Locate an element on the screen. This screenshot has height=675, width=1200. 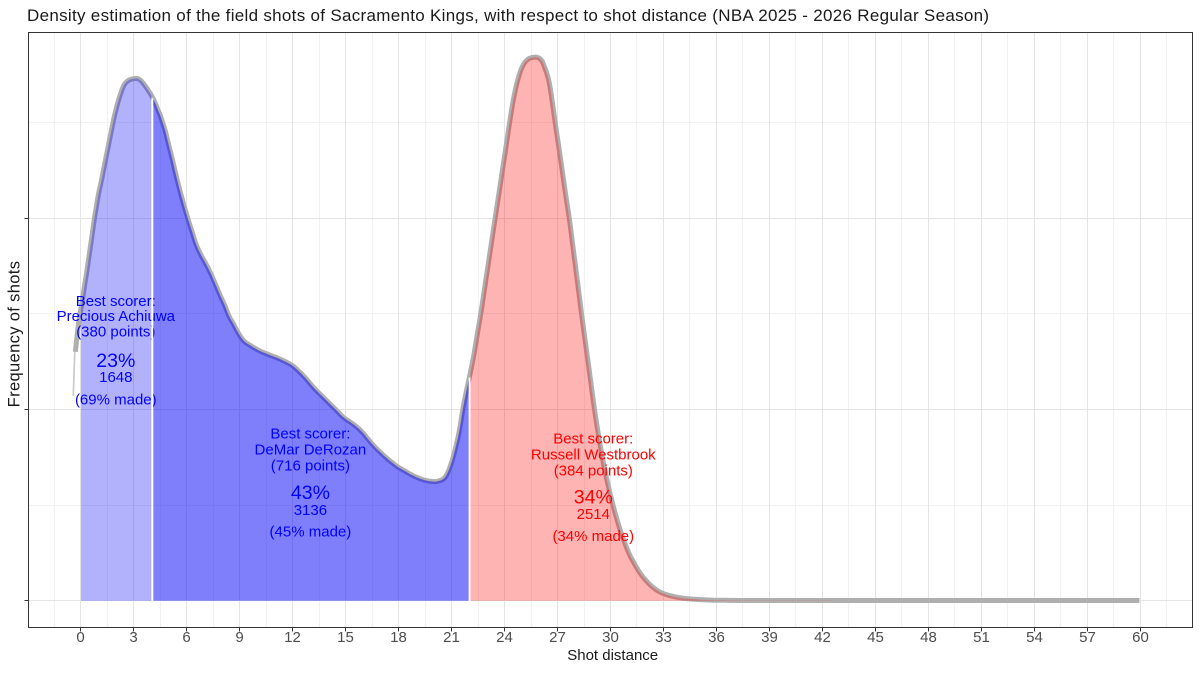
svg-text: 0 is located at coordinates (80, 637).